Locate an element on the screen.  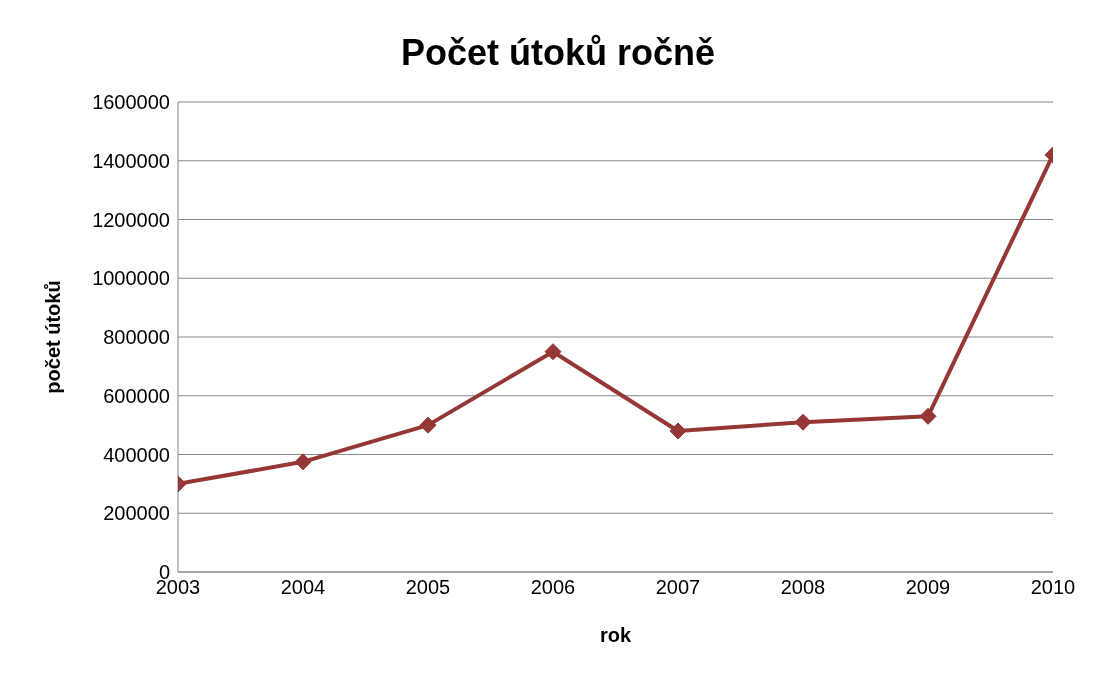
y-tick-label: 1400000 is located at coordinates (131, 160).